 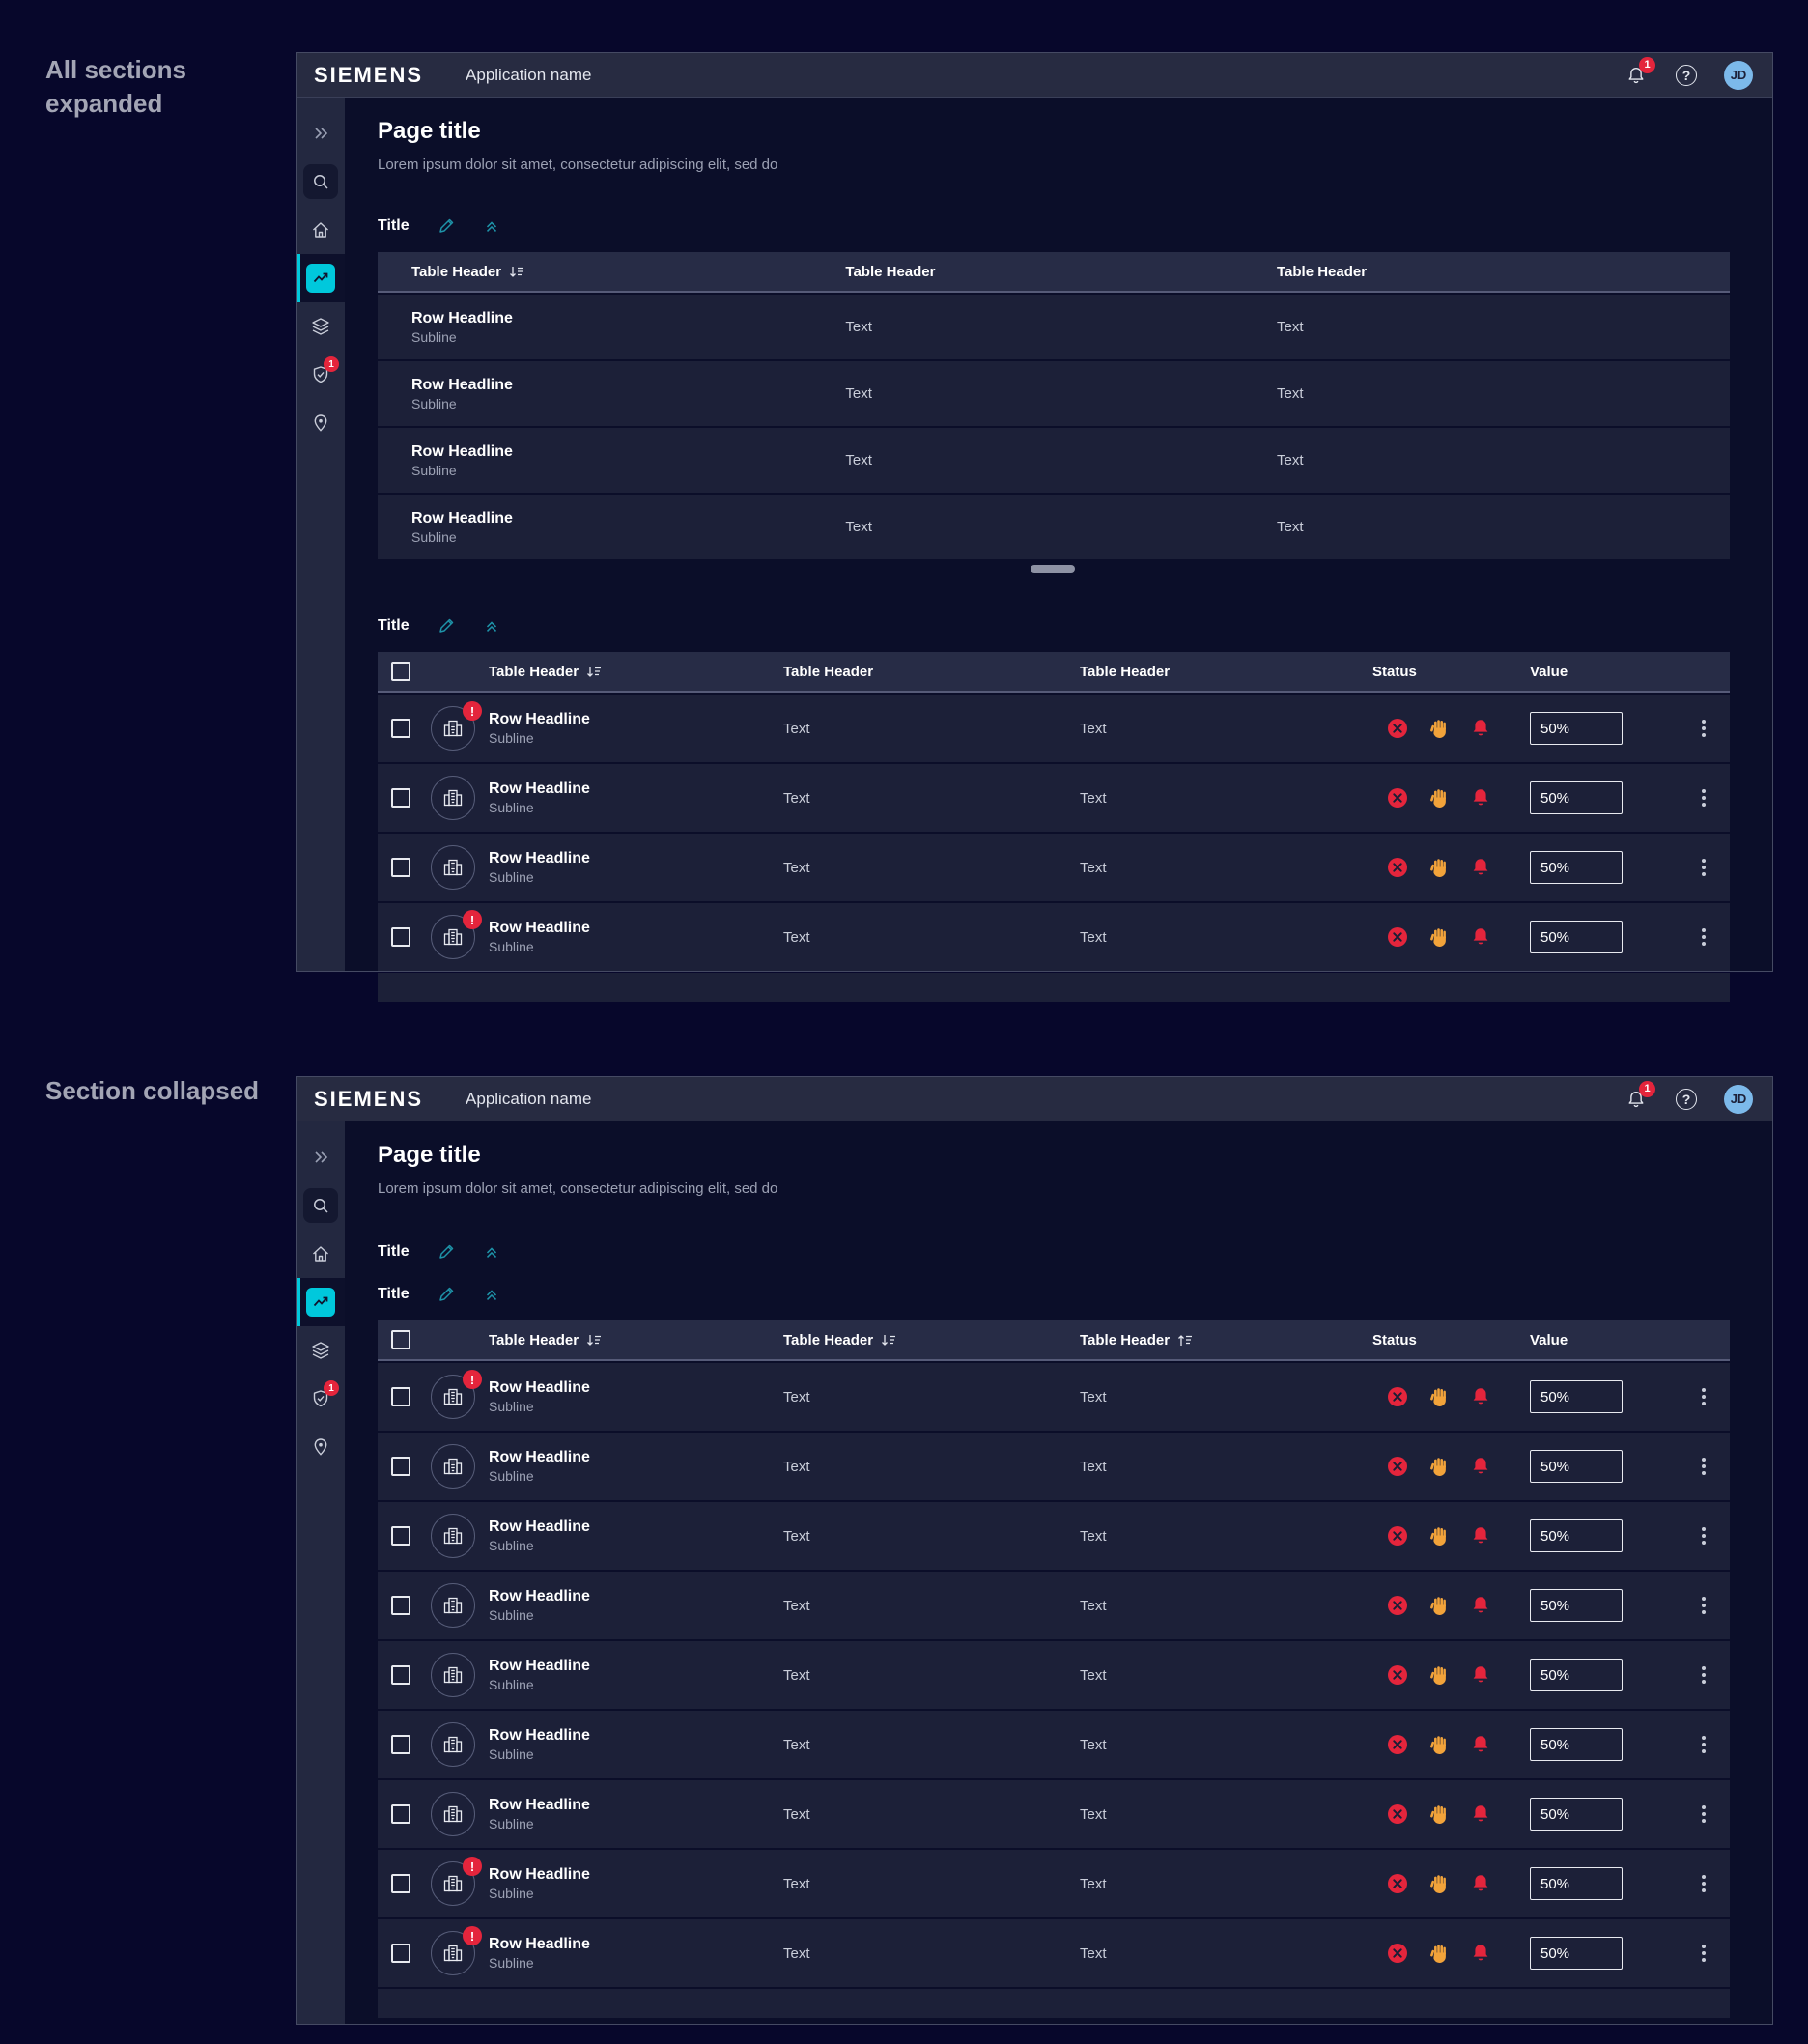 I want to click on expand-section-button, so click(x=492, y=1252).